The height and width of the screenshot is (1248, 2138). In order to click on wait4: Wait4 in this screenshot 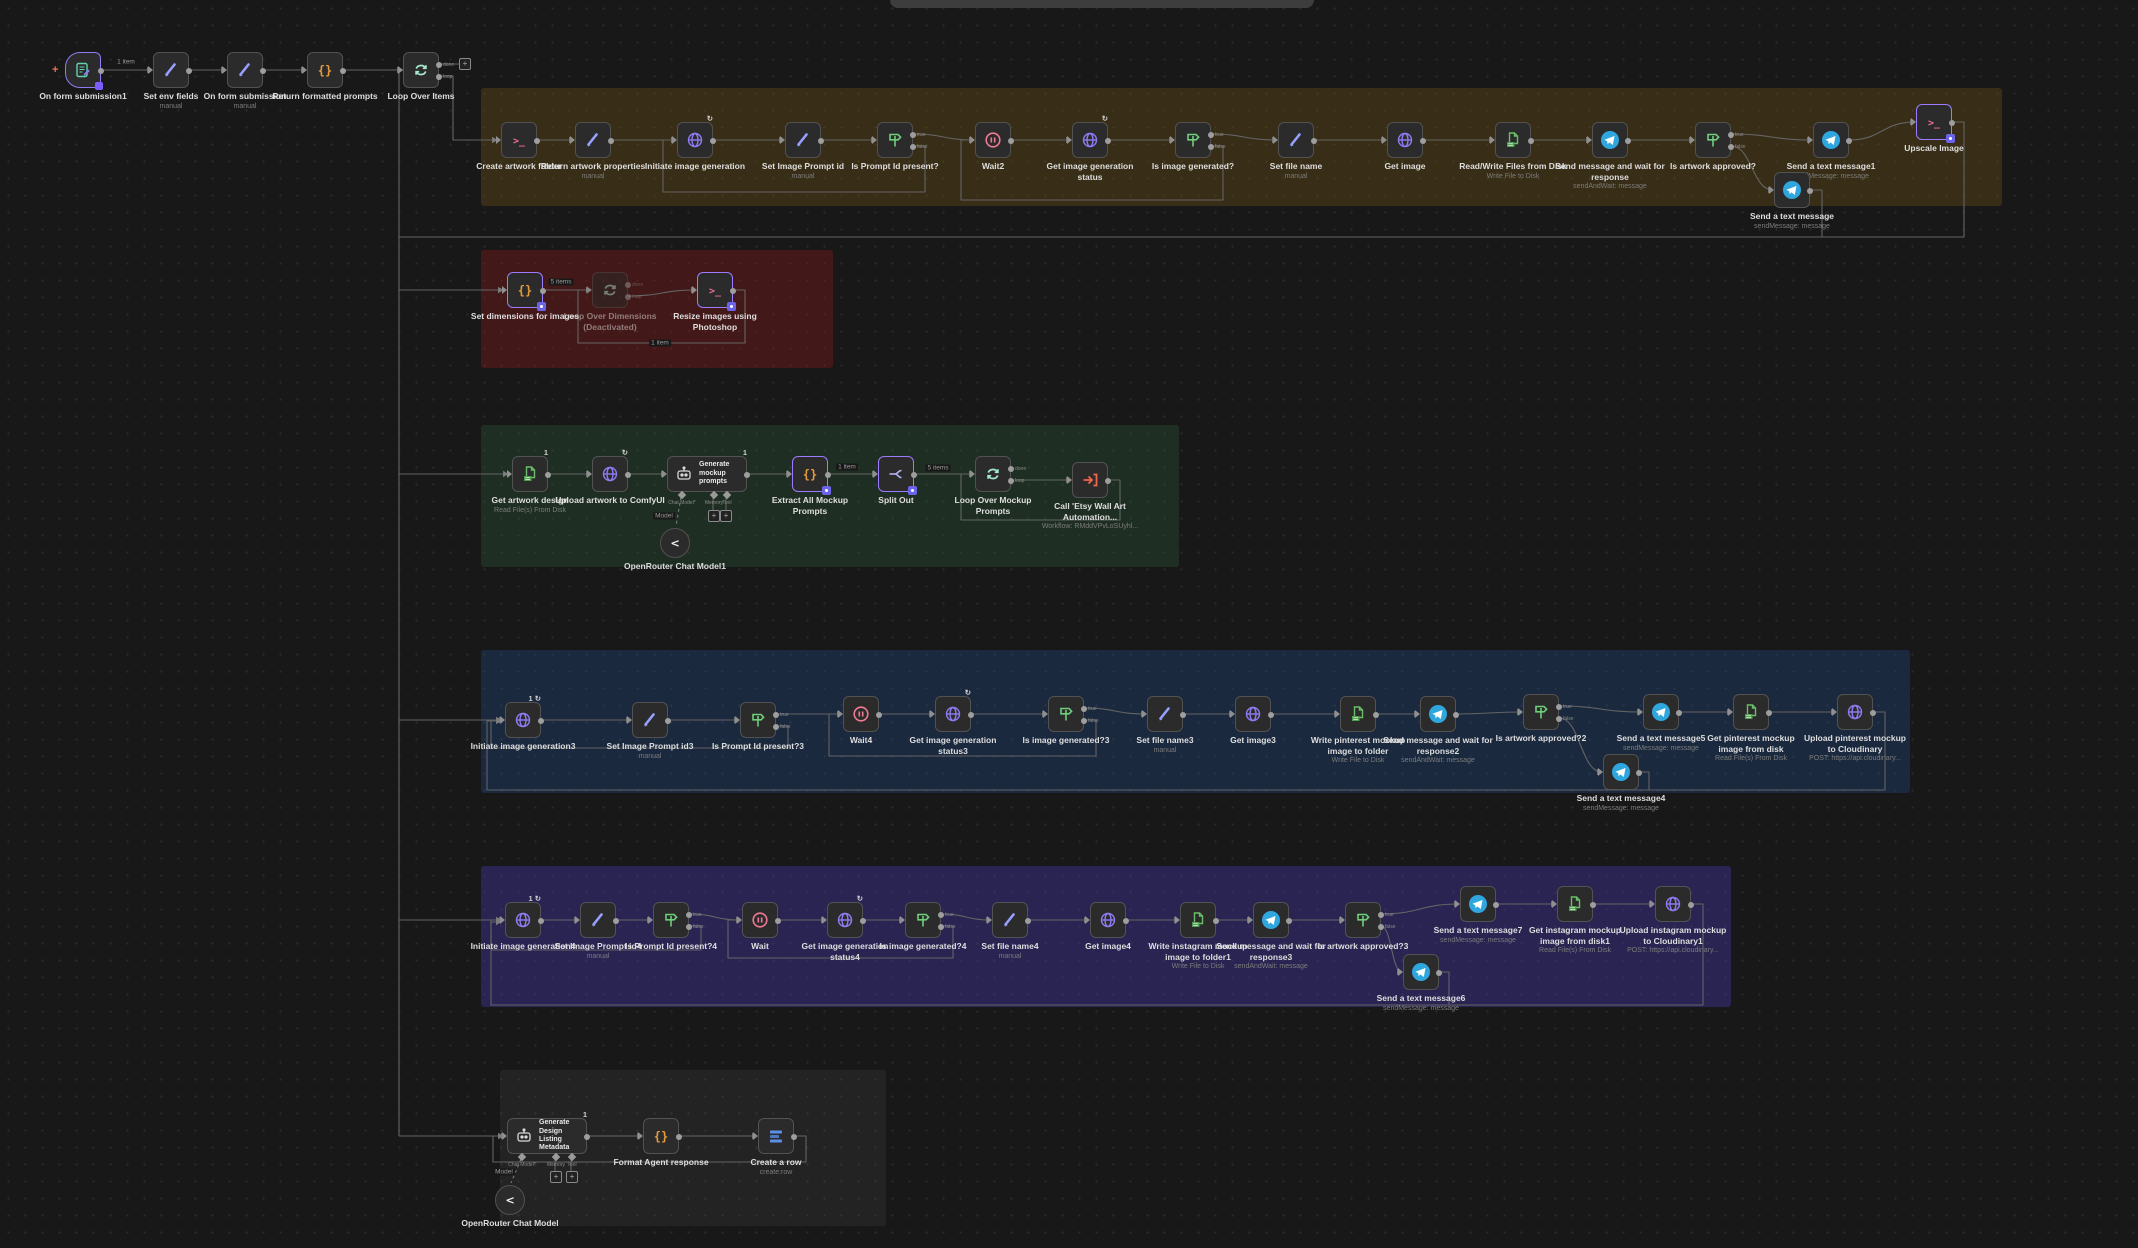, I will do `click(860, 720)`.